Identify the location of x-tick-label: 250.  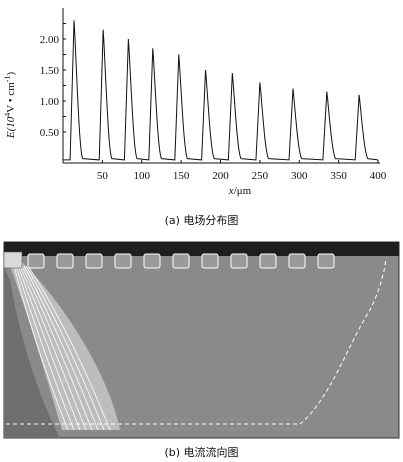
(260, 176).